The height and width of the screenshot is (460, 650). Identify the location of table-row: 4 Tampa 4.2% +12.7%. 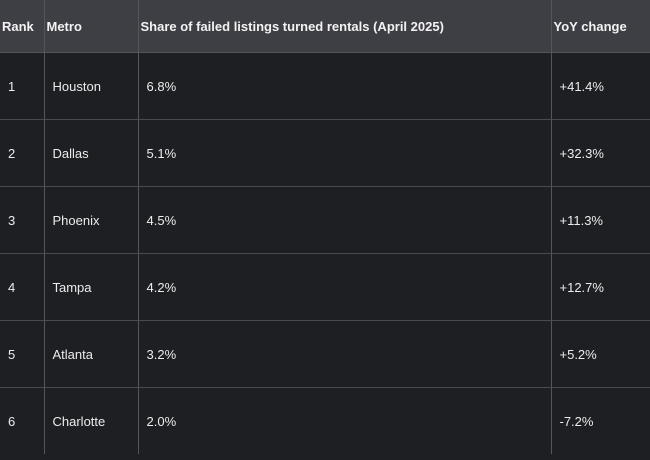
(325, 287).